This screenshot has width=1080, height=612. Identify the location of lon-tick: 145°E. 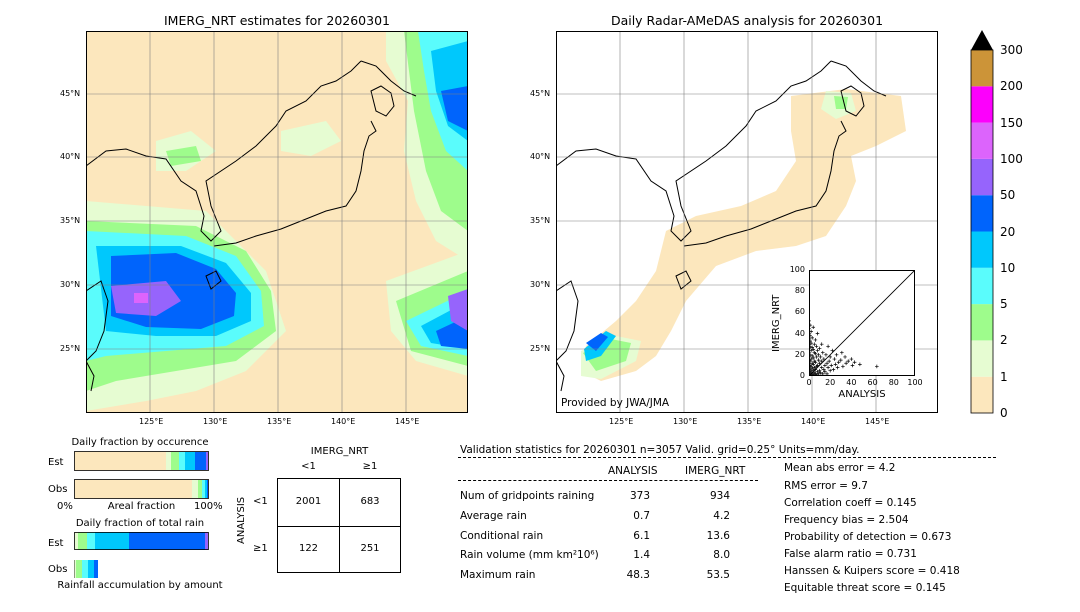
(877, 421).